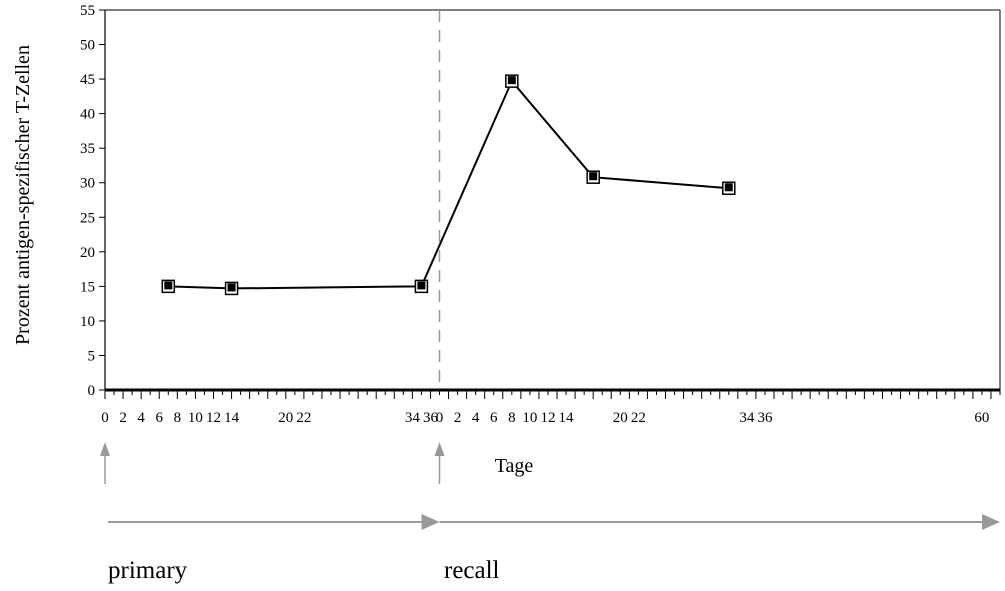  I want to click on y-tick-label: 50, so click(87, 46).